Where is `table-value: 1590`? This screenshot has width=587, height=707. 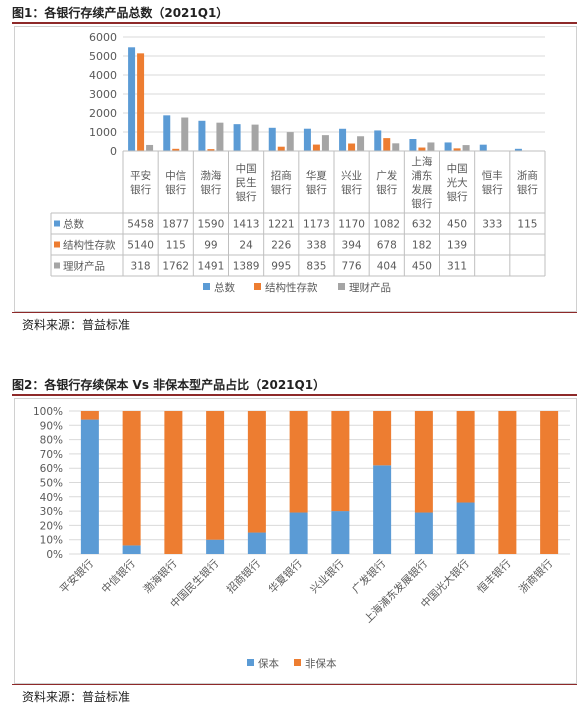 table-value: 1590 is located at coordinates (211, 225).